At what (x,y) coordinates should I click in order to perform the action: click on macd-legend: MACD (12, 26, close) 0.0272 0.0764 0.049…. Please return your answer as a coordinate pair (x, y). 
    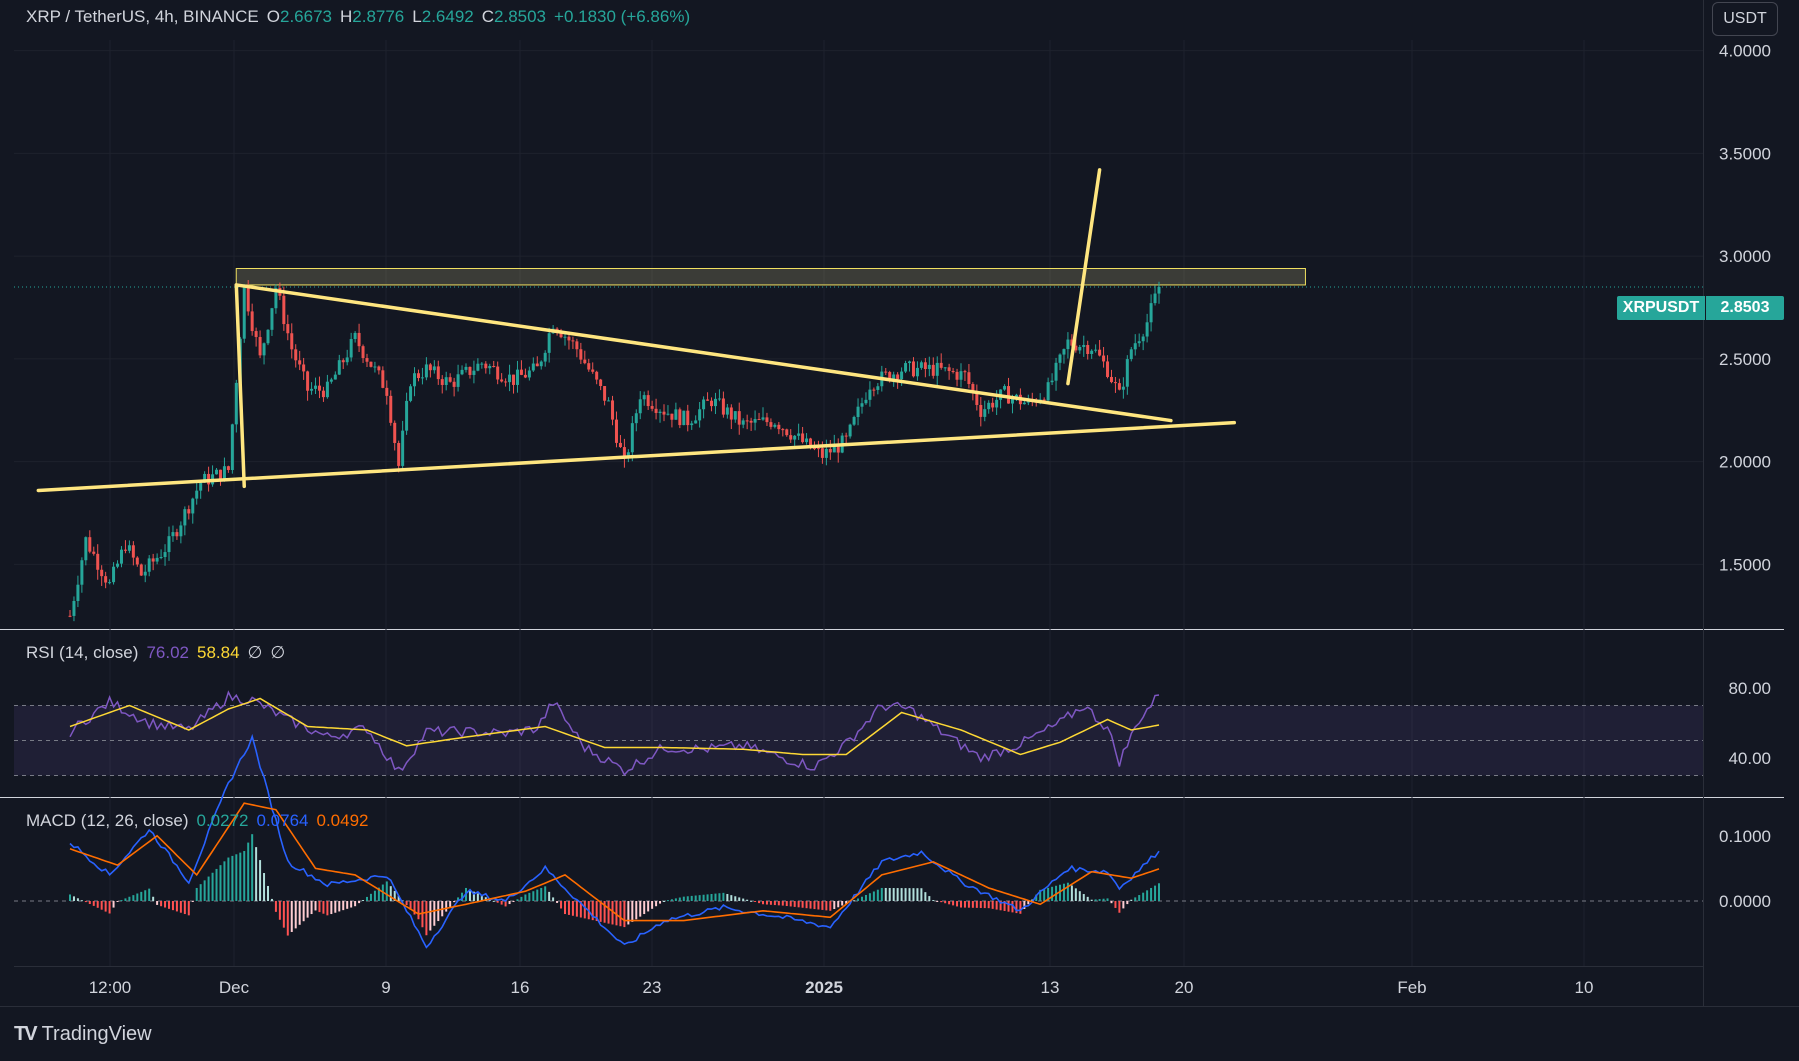
    Looking at the image, I should click on (197, 821).